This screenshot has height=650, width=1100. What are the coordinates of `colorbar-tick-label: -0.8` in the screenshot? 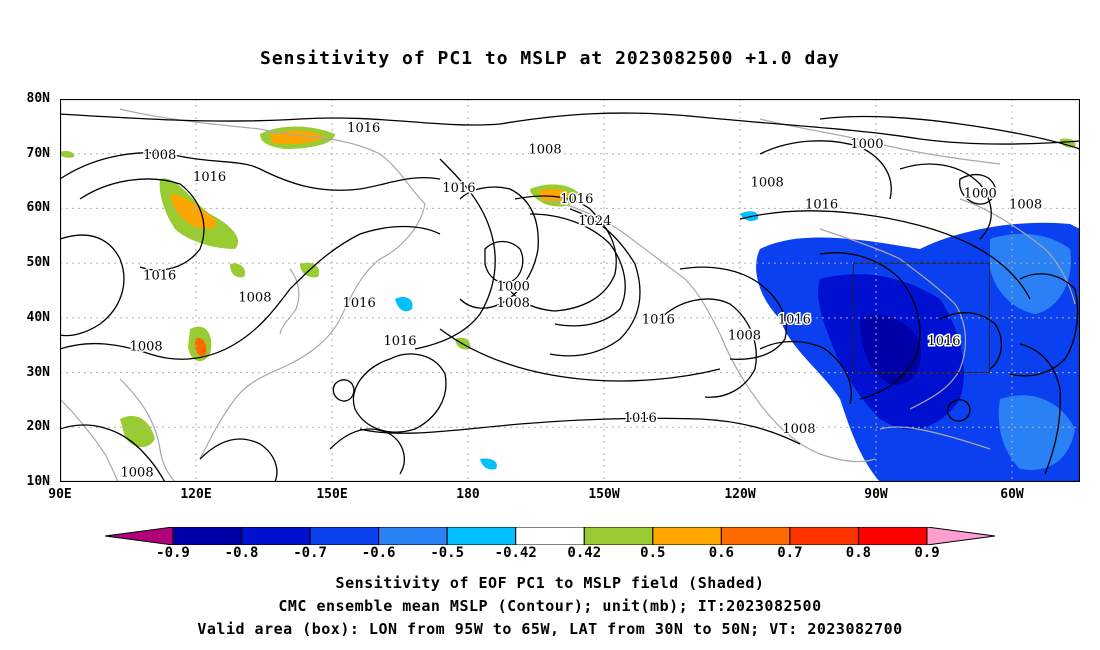 It's located at (241, 553).